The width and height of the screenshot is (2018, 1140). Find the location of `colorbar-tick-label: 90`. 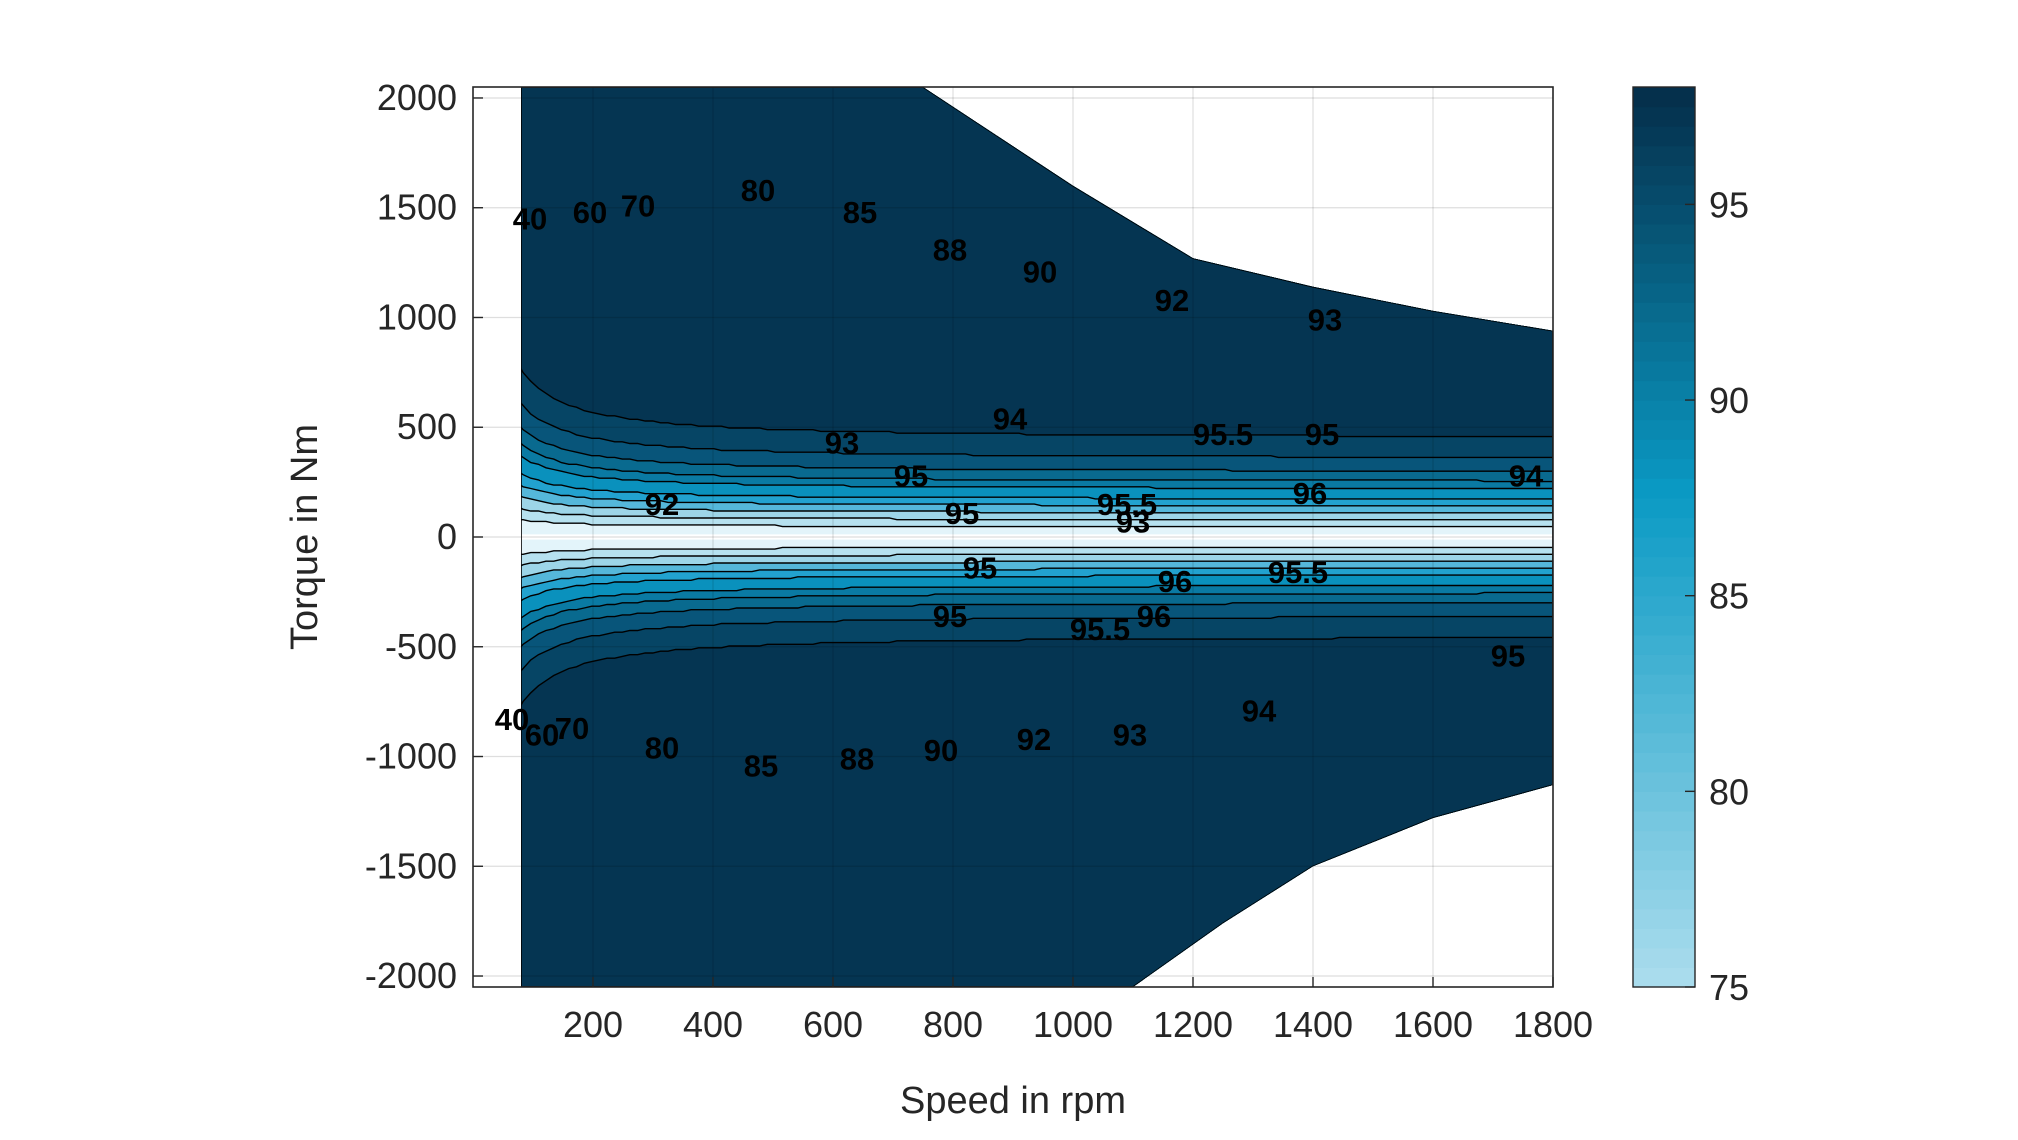

colorbar-tick-label: 90 is located at coordinates (1729, 400).